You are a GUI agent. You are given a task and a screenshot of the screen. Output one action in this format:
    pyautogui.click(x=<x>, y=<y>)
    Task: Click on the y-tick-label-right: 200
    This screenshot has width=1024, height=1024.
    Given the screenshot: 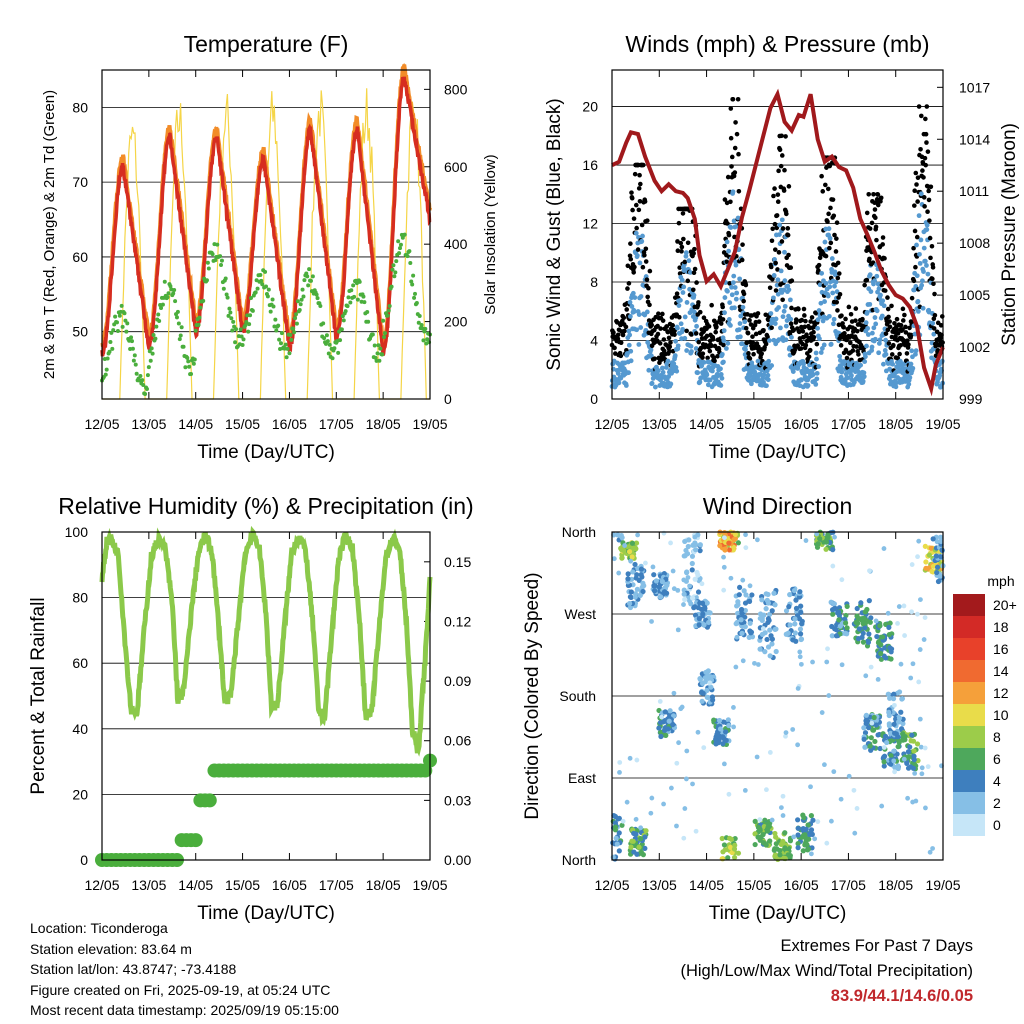 What is the action you would take?
    pyautogui.click(x=456, y=322)
    